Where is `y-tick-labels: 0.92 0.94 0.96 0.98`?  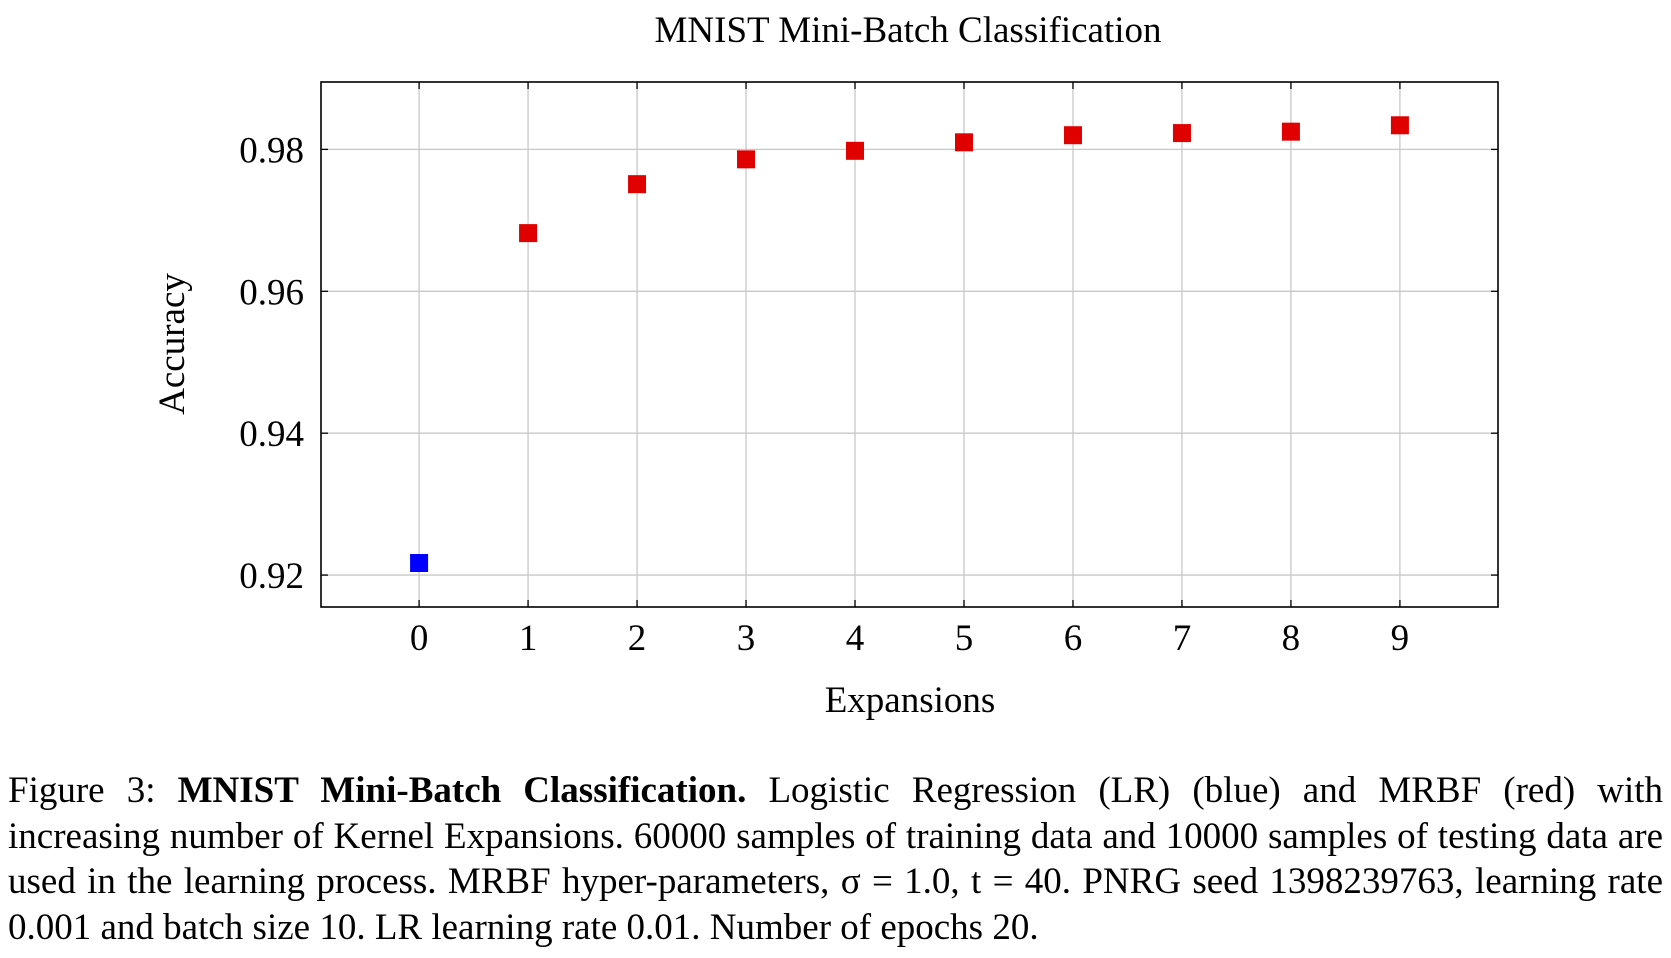 y-tick-labels: 0.92 0.94 0.96 0.98 is located at coordinates (271, 363).